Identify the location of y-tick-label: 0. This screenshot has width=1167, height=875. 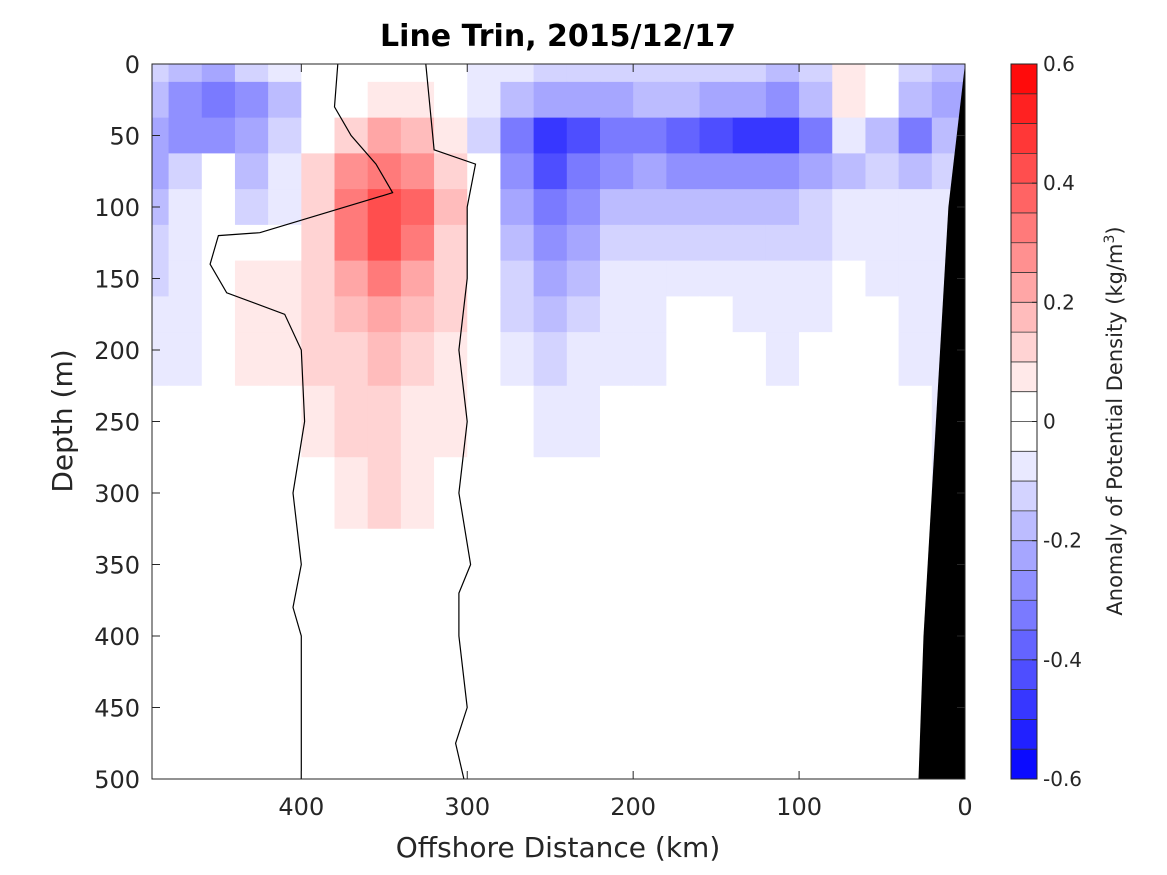
(132, 65).